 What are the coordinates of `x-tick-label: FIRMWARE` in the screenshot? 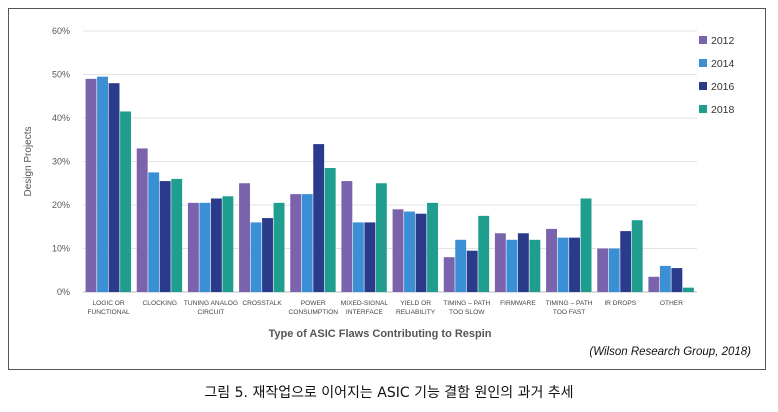 It's located at (518, 303).